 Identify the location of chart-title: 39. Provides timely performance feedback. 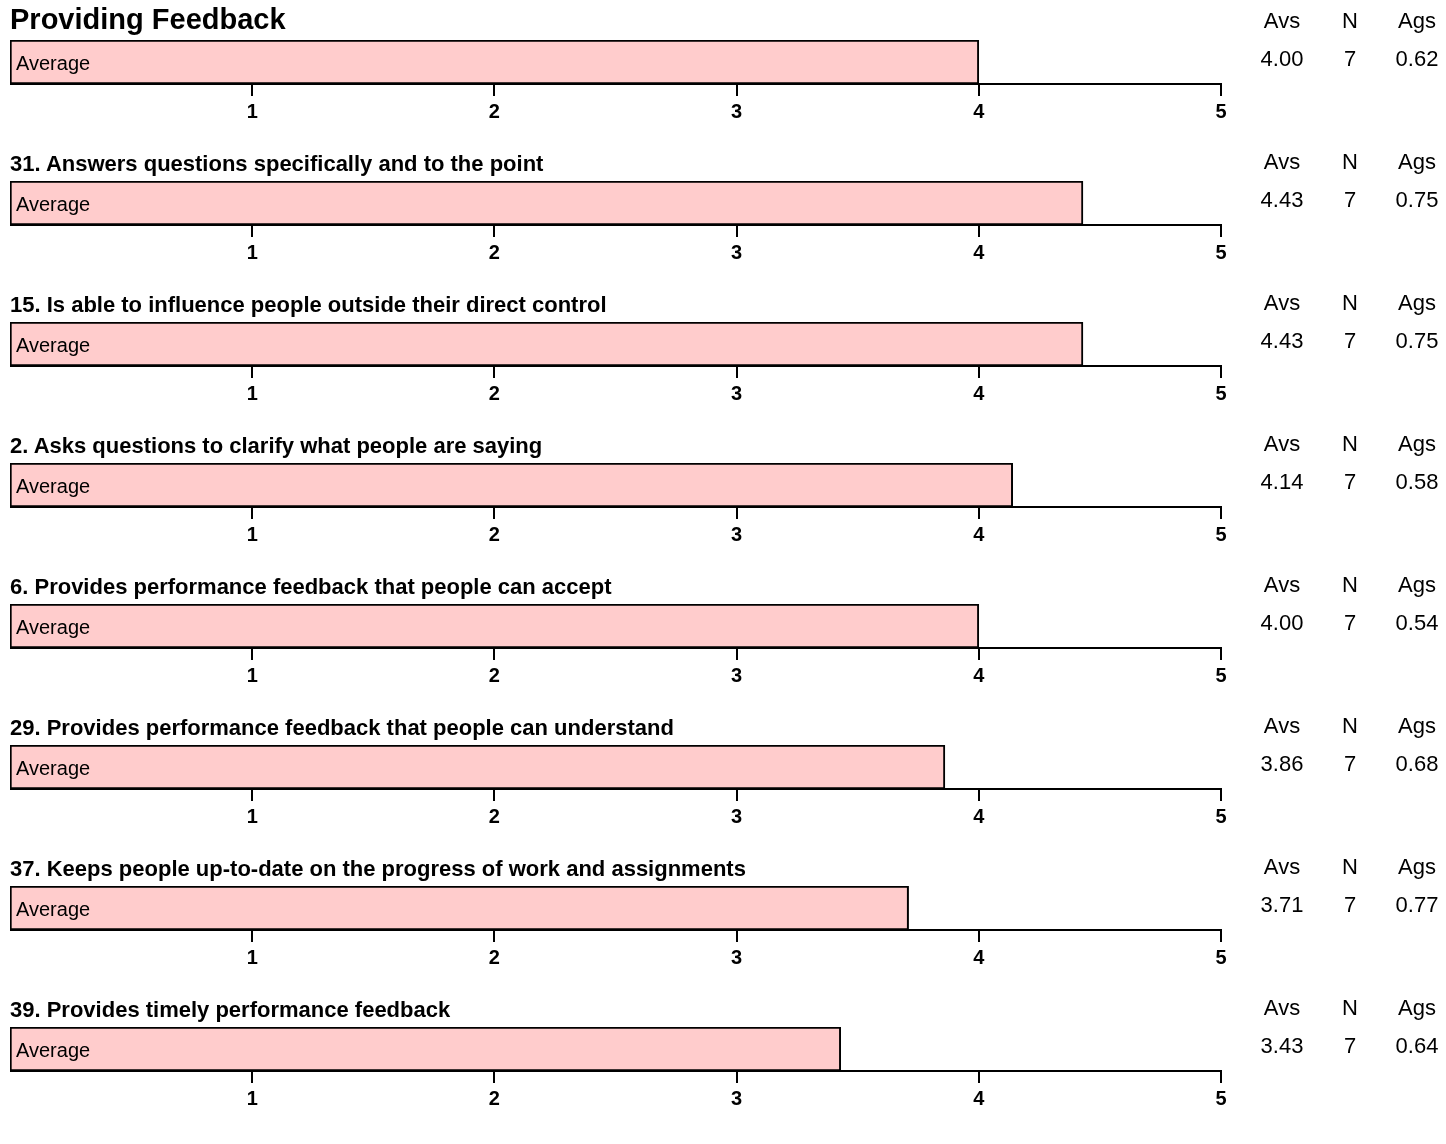
(231, 1010).